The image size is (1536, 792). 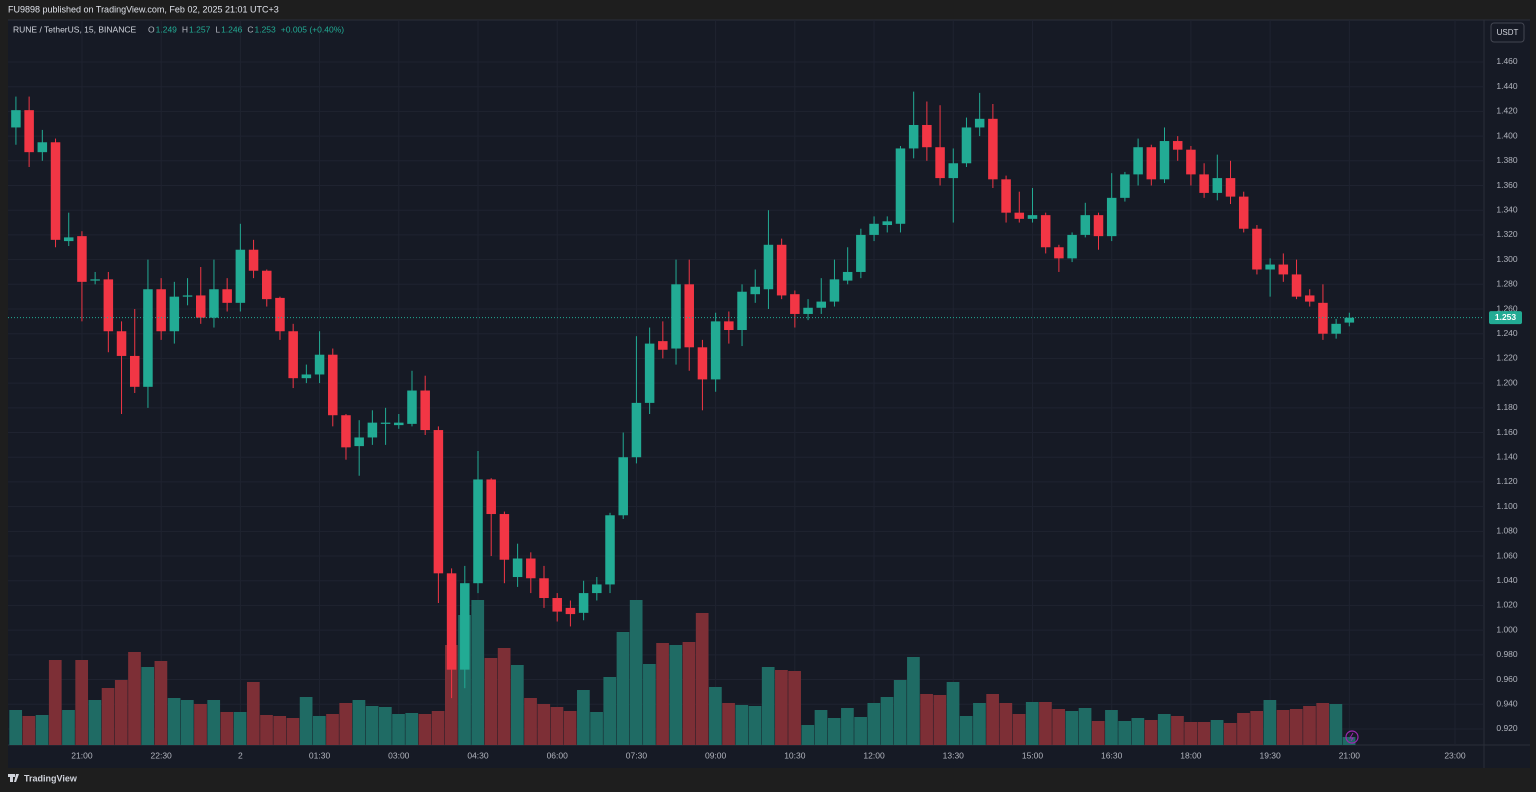 I want to click on x-tick-label: 19:30, so click(x=1270, y=755).